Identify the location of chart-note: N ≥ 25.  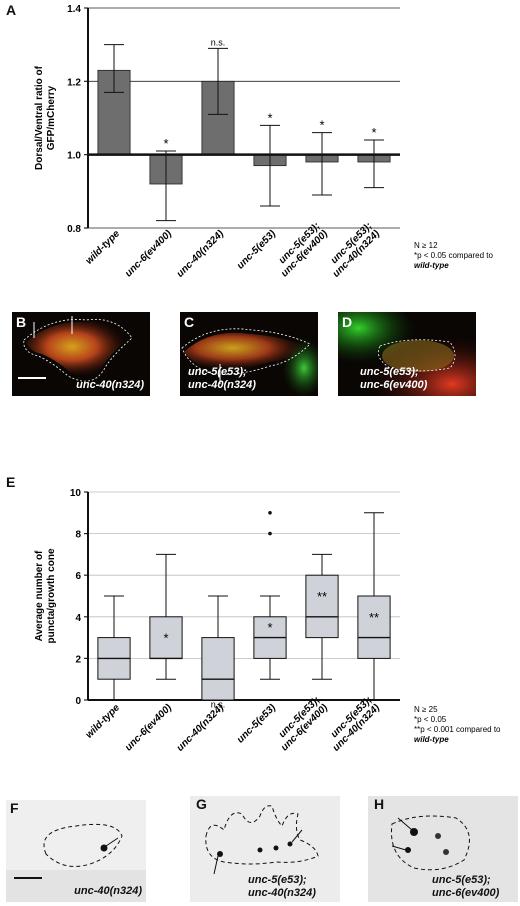
(426, 709).